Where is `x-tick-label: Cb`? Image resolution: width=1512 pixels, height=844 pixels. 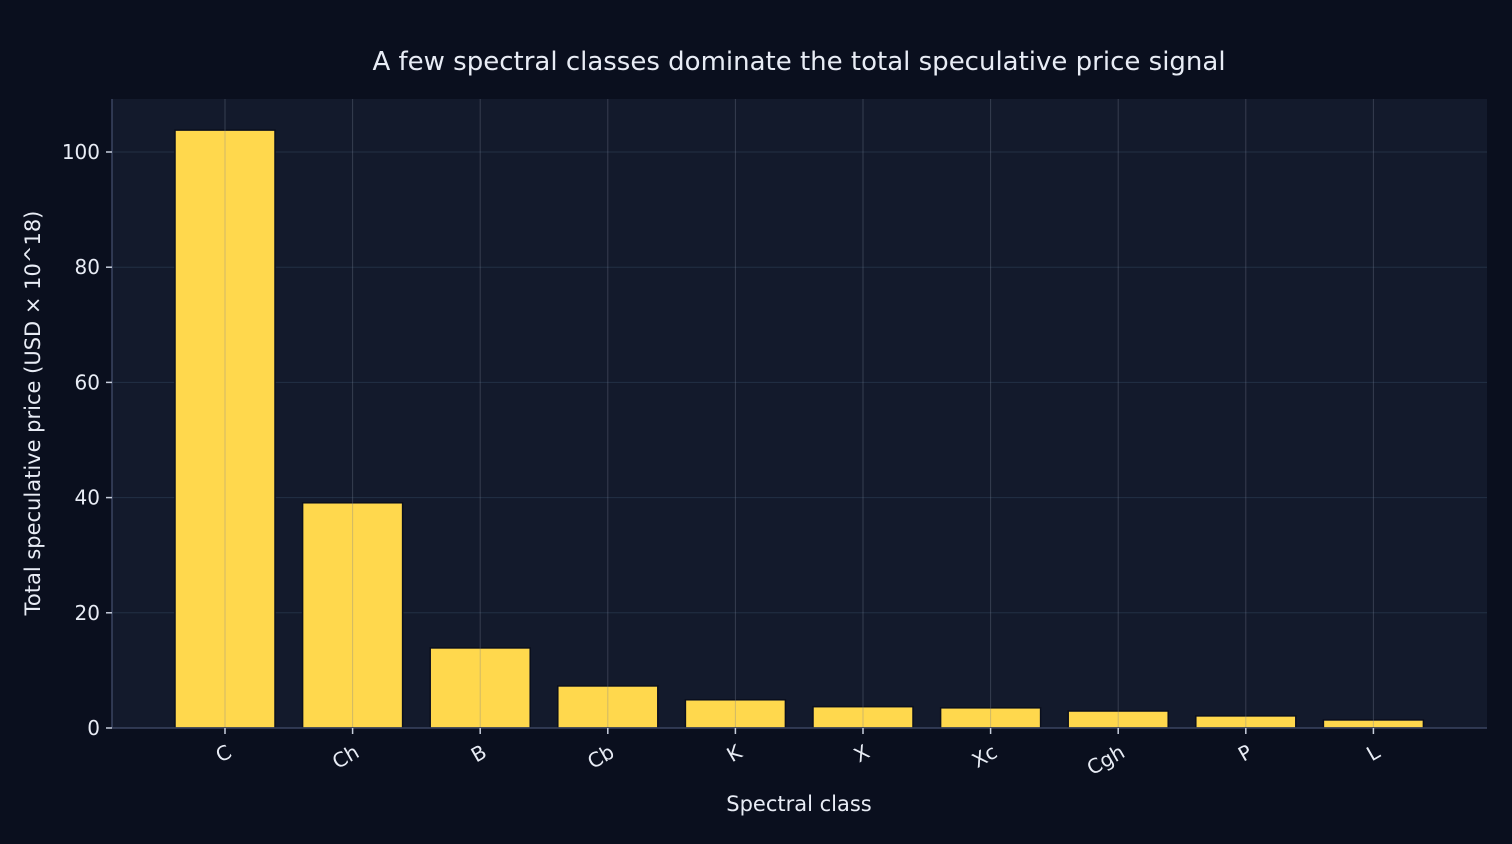
x-tick-label: Cb is located at coordinates (600, 757).